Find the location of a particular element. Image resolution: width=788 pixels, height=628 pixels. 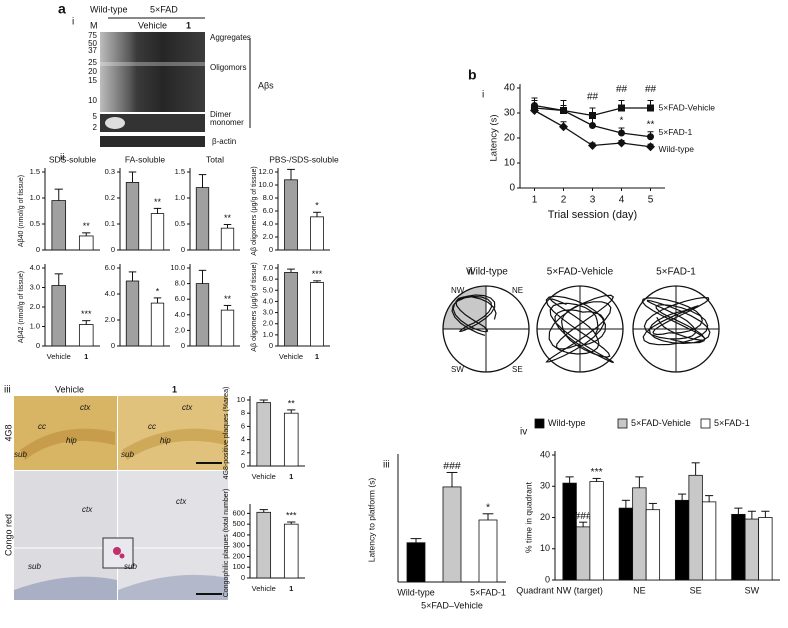

y-tick-label: 7.0 is located at coordinates (268, 267).